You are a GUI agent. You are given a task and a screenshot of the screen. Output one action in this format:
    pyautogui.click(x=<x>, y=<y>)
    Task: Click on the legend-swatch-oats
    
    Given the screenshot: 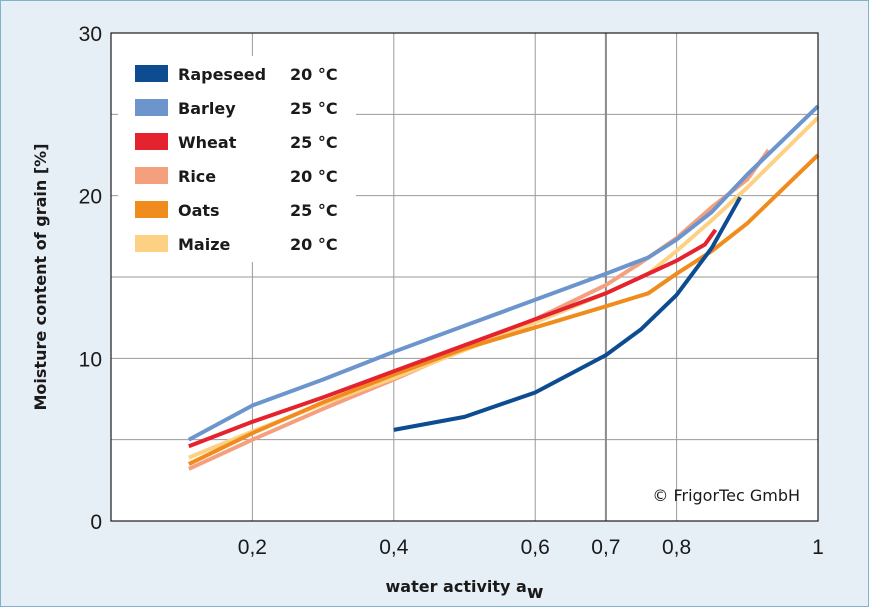 What is the action you would take?
    pyautogui.click(x=151, y=209)
    